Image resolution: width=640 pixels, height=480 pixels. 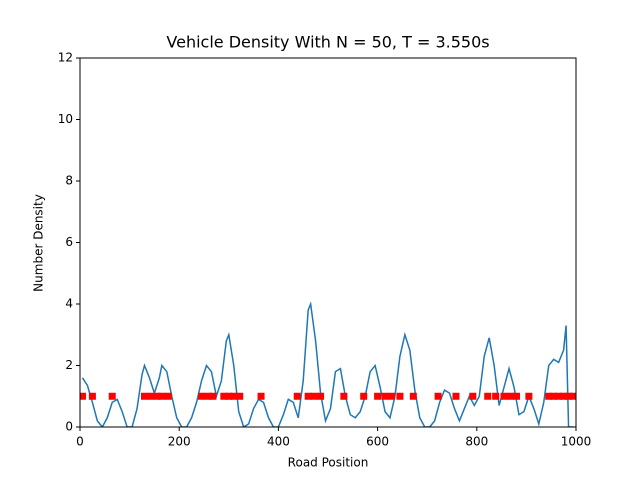 I want to click on x-tick-label: 200, so click(x=179, y=442).